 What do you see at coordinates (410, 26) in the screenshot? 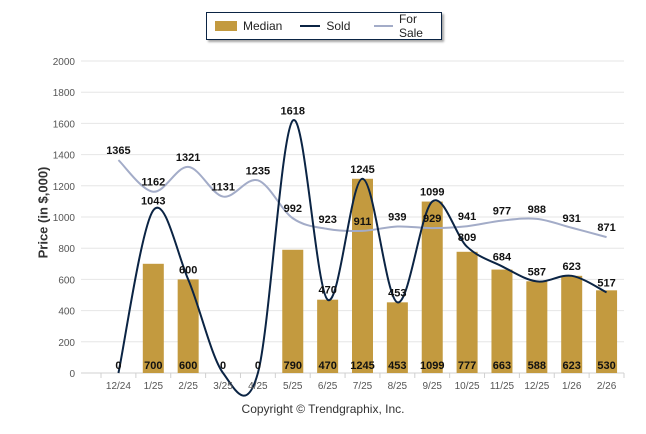
I see `legend-label-for-sale: For Sale` at bounding box center [410, 26].